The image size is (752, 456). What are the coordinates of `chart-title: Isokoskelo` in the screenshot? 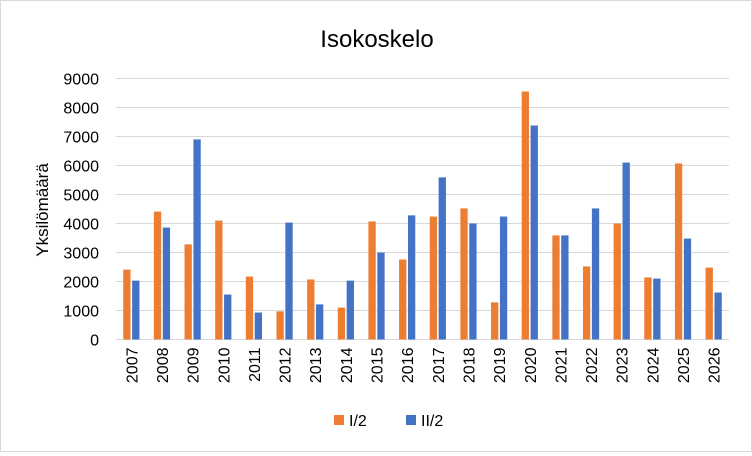 It's located at (376, 39).